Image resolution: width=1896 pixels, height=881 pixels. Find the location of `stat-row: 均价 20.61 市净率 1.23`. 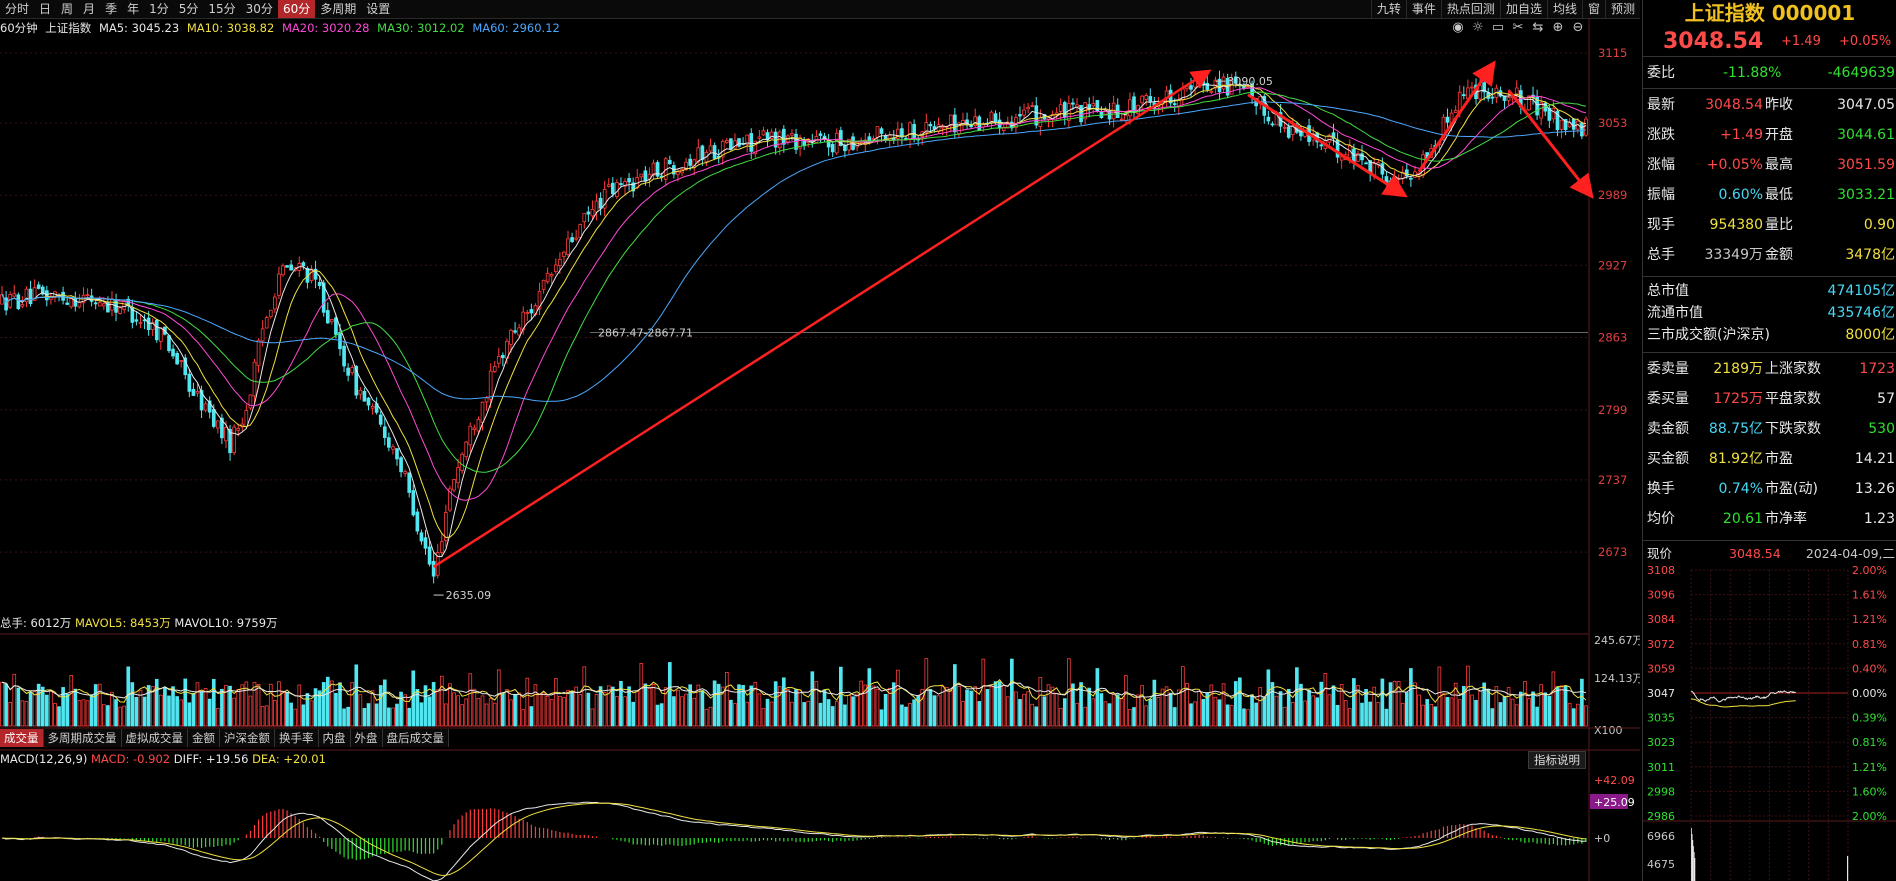

stat-row: 均价 20.61 市净率 1.23 is located at coordinates (1769, 519).